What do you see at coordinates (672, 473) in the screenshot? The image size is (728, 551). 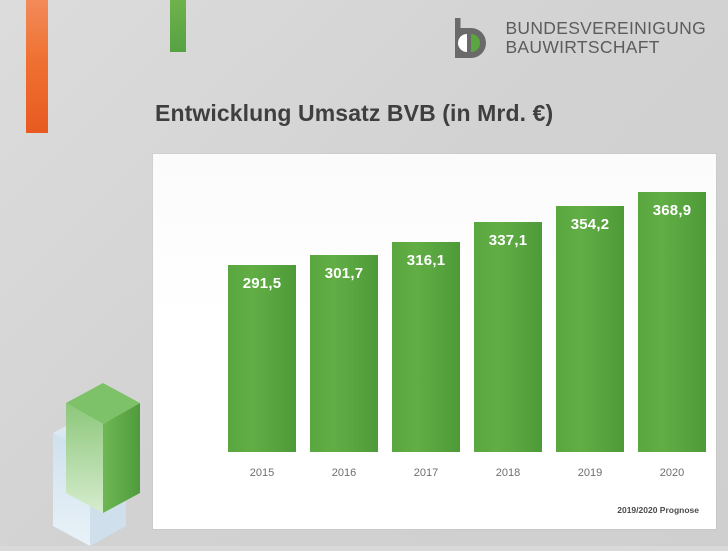 I see `category-label: 2020` at bounding box center [672, 473].